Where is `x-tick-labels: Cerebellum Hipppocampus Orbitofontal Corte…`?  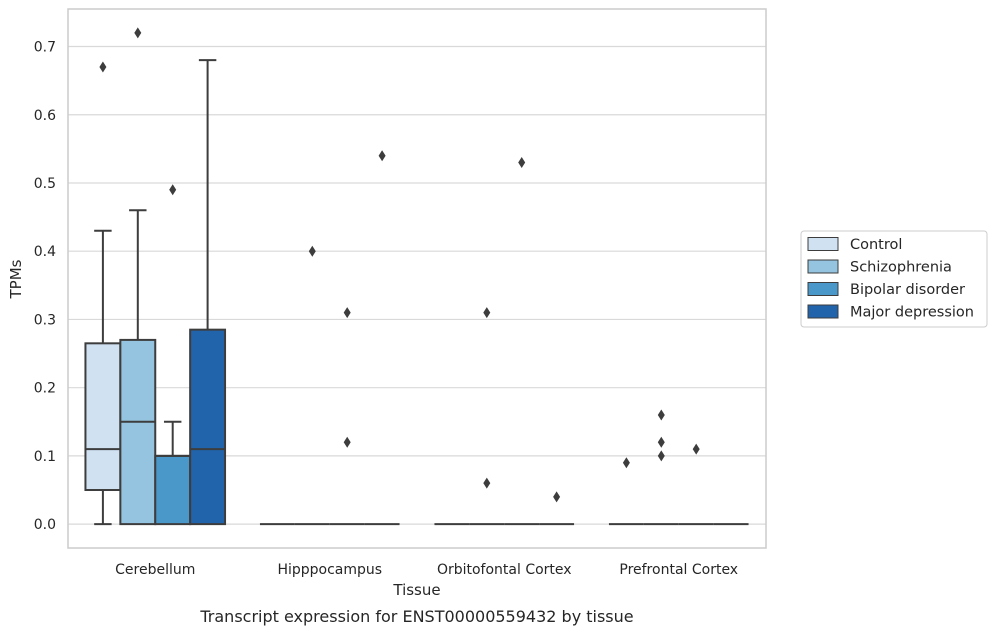 x-tick-labels: Cerebellum Hipppocampus Orbitofontal Corte… is located at coordinates (426, 570).